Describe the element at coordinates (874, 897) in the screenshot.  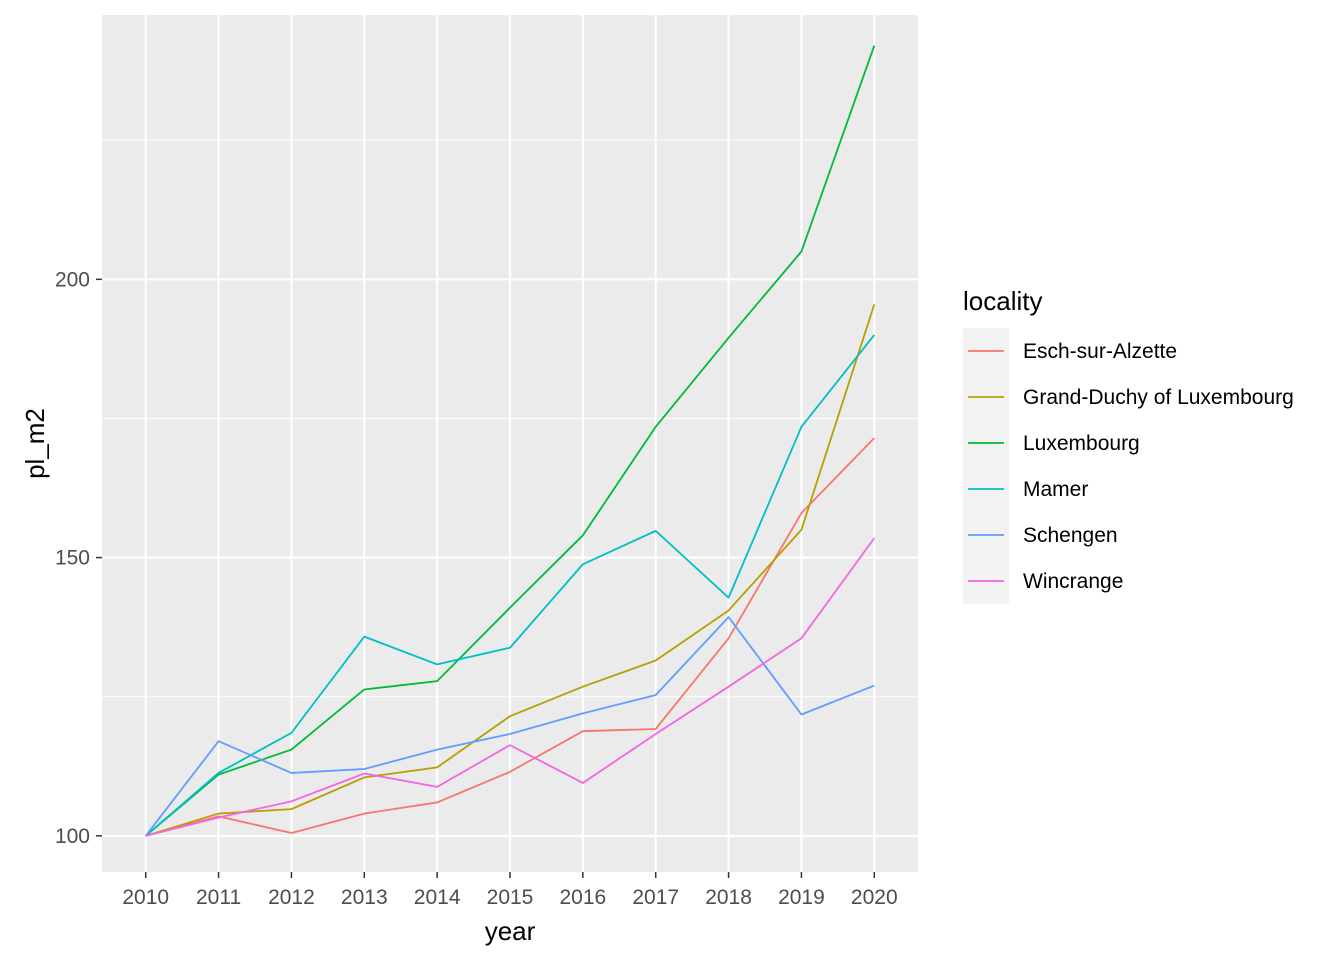
I see `x-tick-label: 2020` at that location.